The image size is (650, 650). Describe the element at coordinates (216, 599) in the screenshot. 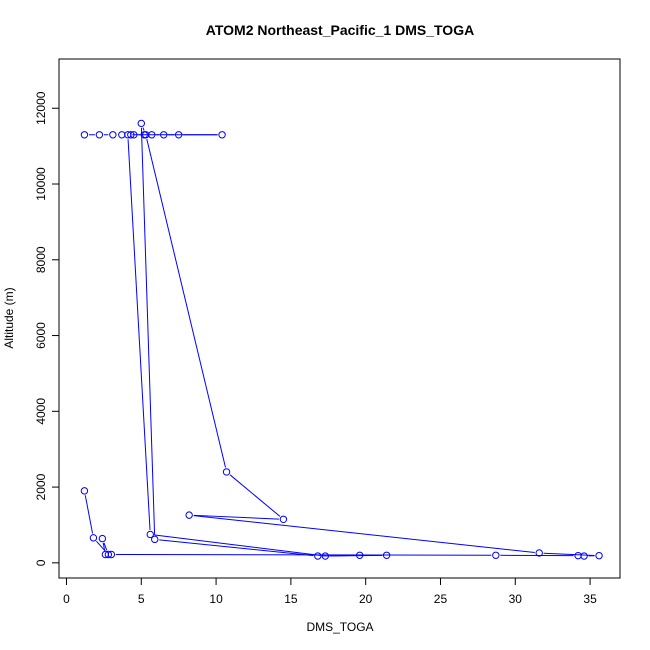

I see `x-tick-label: 10` at that location.